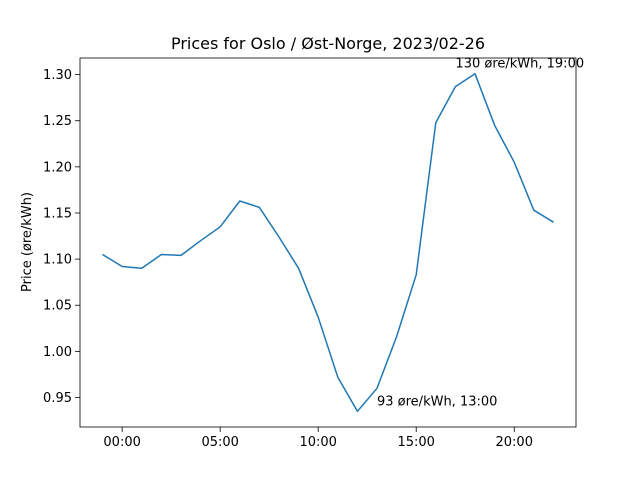  I want to click on y-axis-label: Price (øre/kWh), so click(27, 242).